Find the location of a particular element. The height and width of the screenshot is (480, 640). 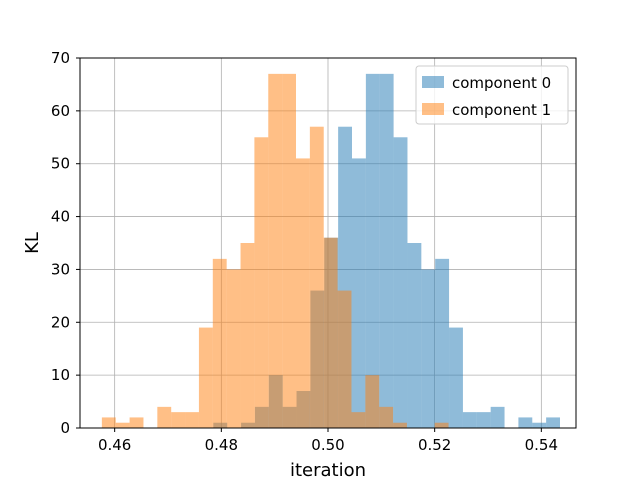

x-tick-label: 0.52 is located at coordinates (434, 445).